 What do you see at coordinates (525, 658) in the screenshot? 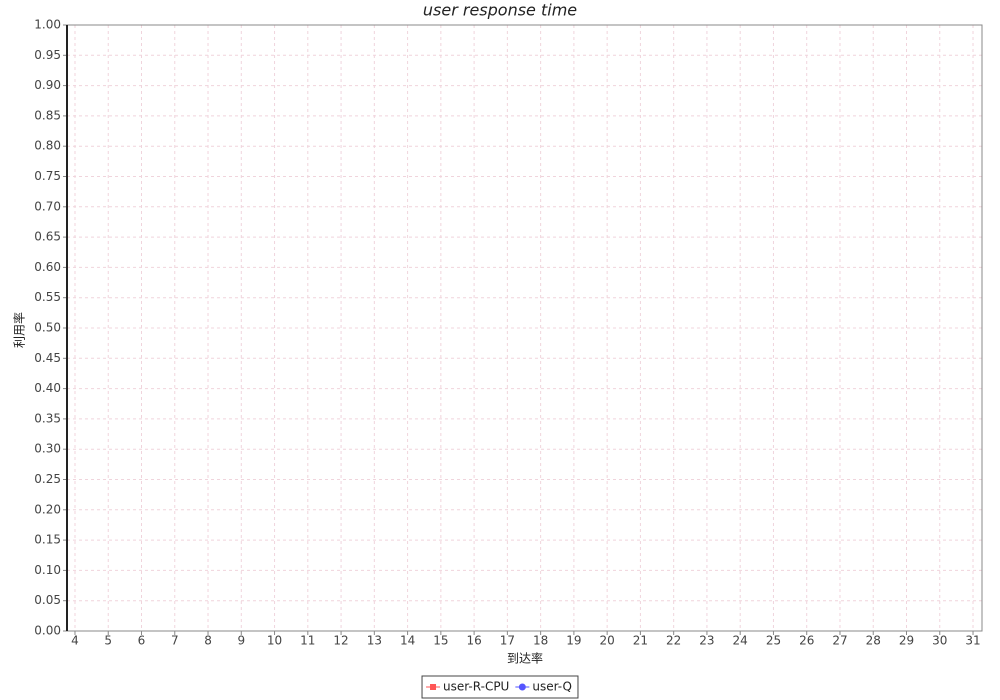
I see `x-axis-label: 到达率` at bounding box center [525, 658].